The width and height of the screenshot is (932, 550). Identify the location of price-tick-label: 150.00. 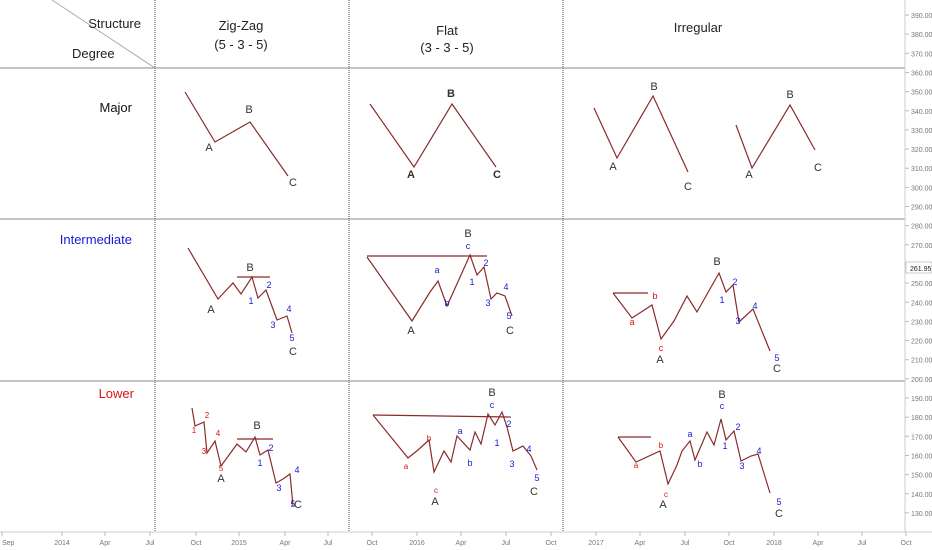
(921, 476).